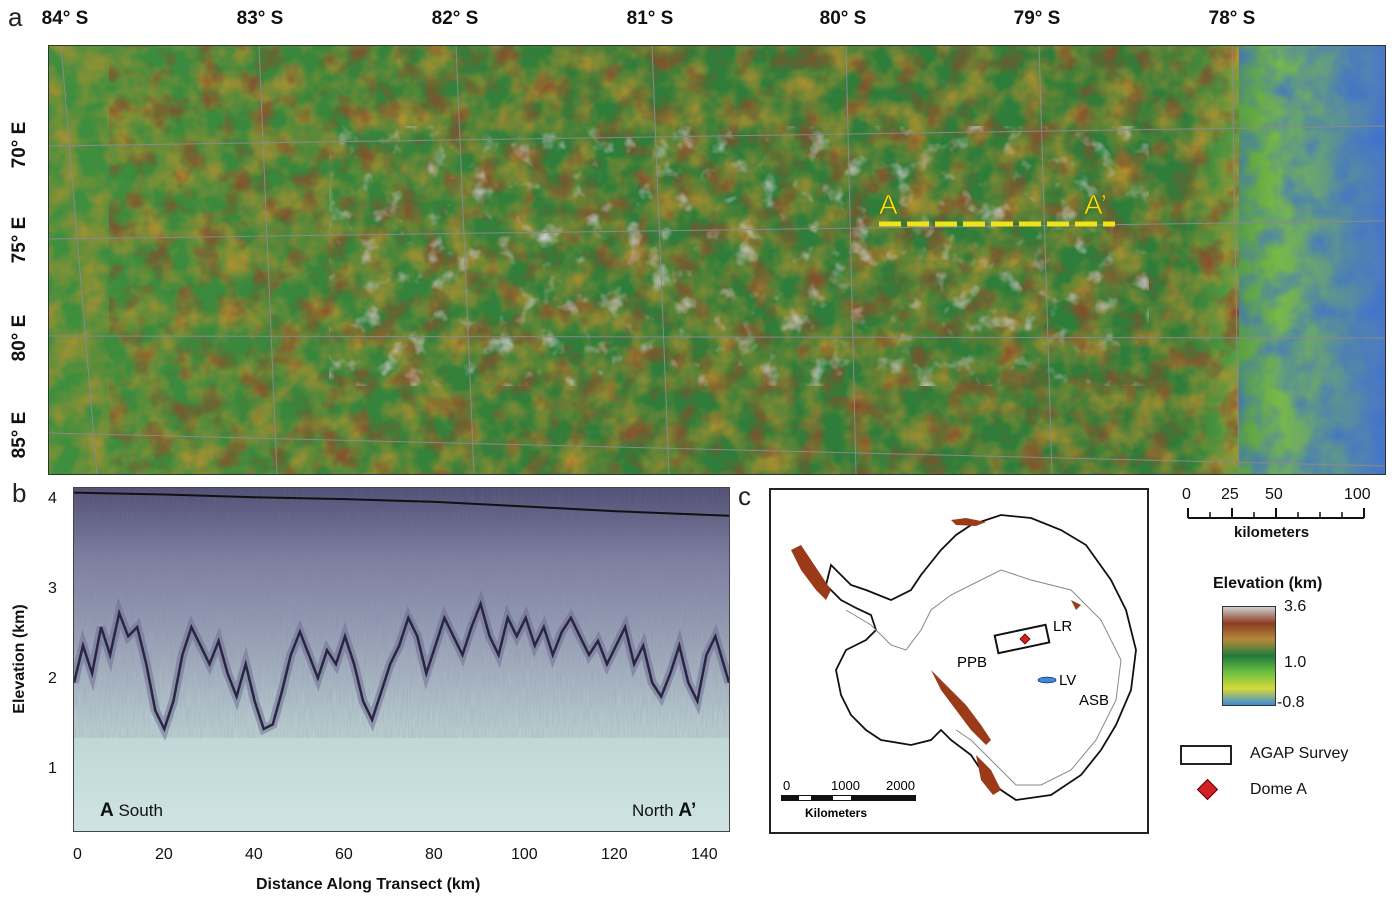 This screenshot has width=1397, height=897. I want to click on north-annotation: North A’, so click(664, 811).